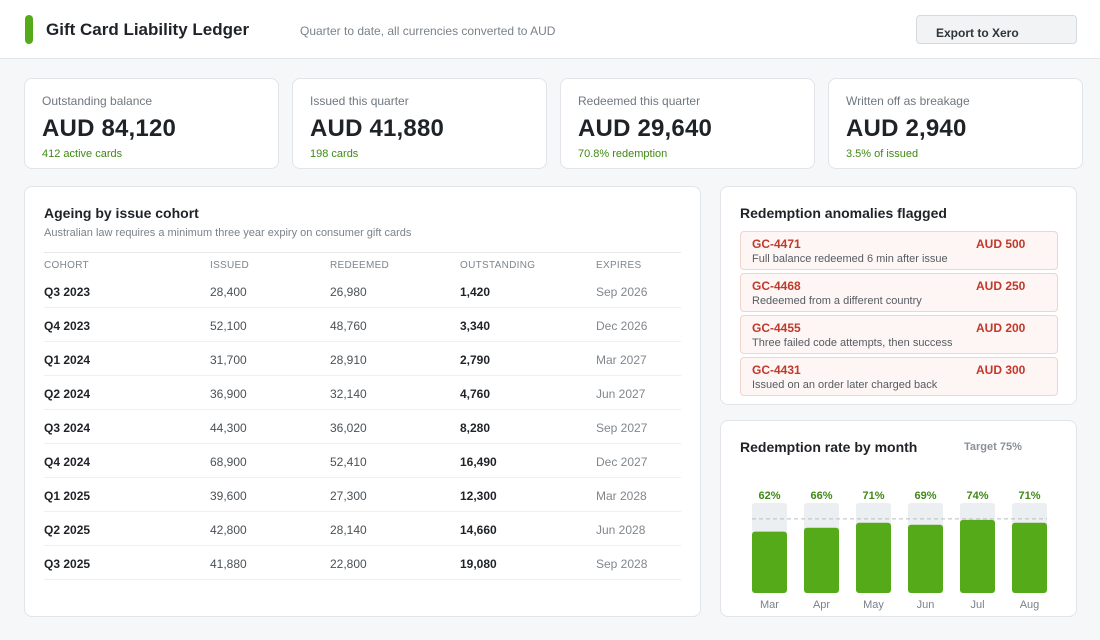  What do you see at coordinates (362, 495) in the screenshot?
I see `table-row: Q1 2025 39,600 27,300 12,300 Mar 2028` at bounding box center [362, 495].